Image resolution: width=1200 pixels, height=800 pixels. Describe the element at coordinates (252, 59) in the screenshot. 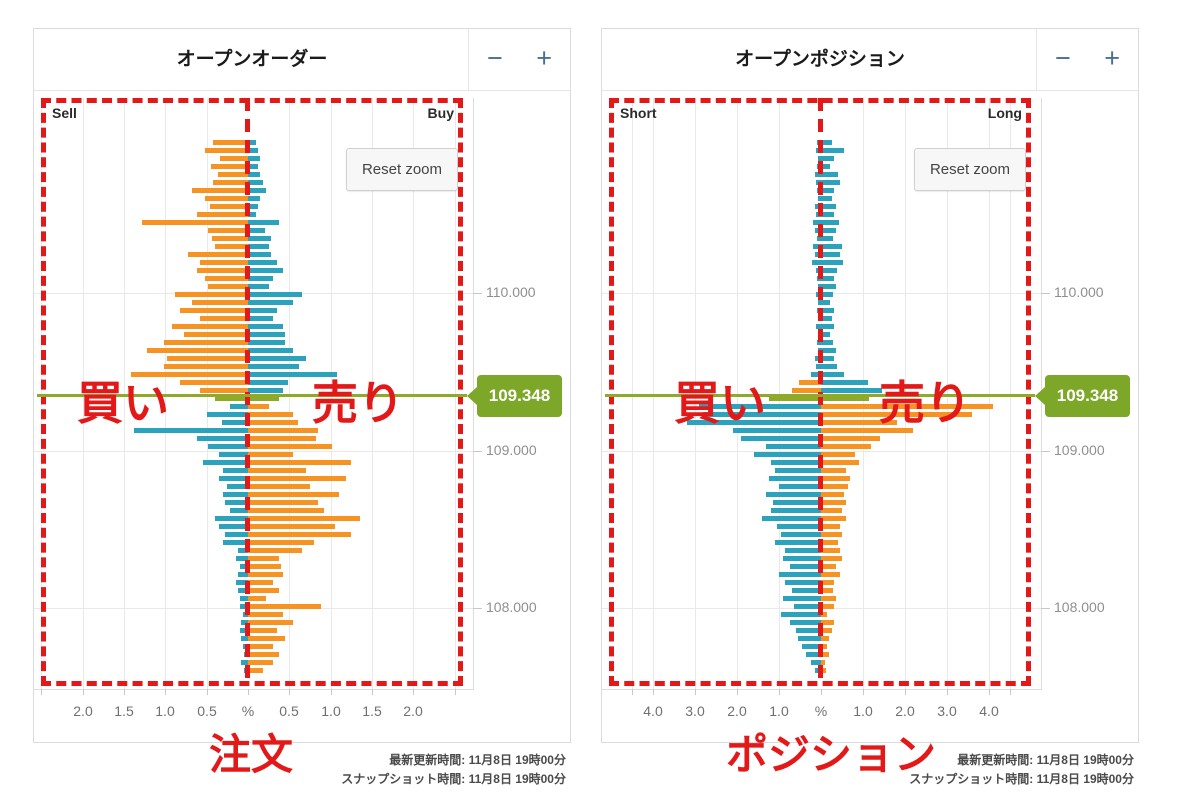

I see `panel-title: オープンオーダー` at that location.